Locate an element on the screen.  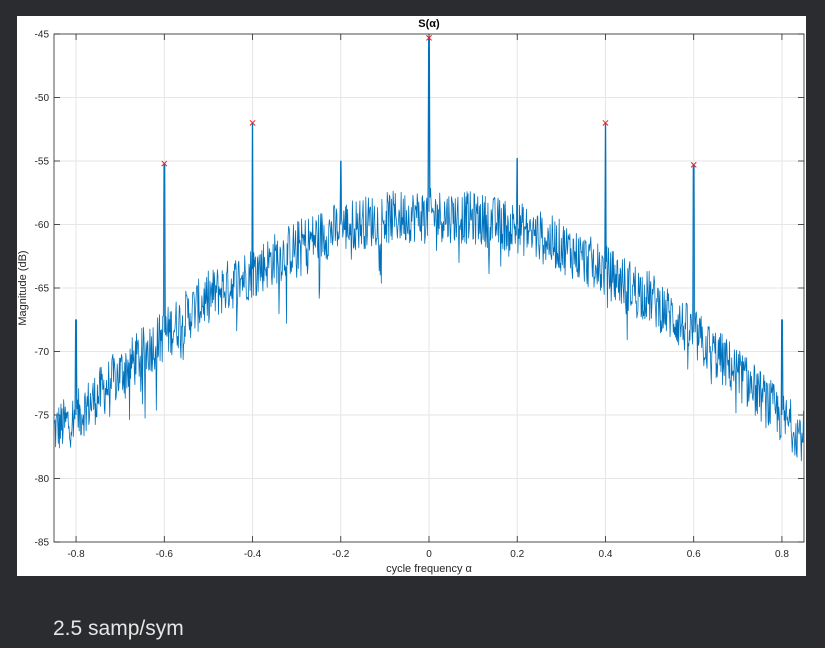
x-tick-label: 0.2 is located at coordinates (517, 554).